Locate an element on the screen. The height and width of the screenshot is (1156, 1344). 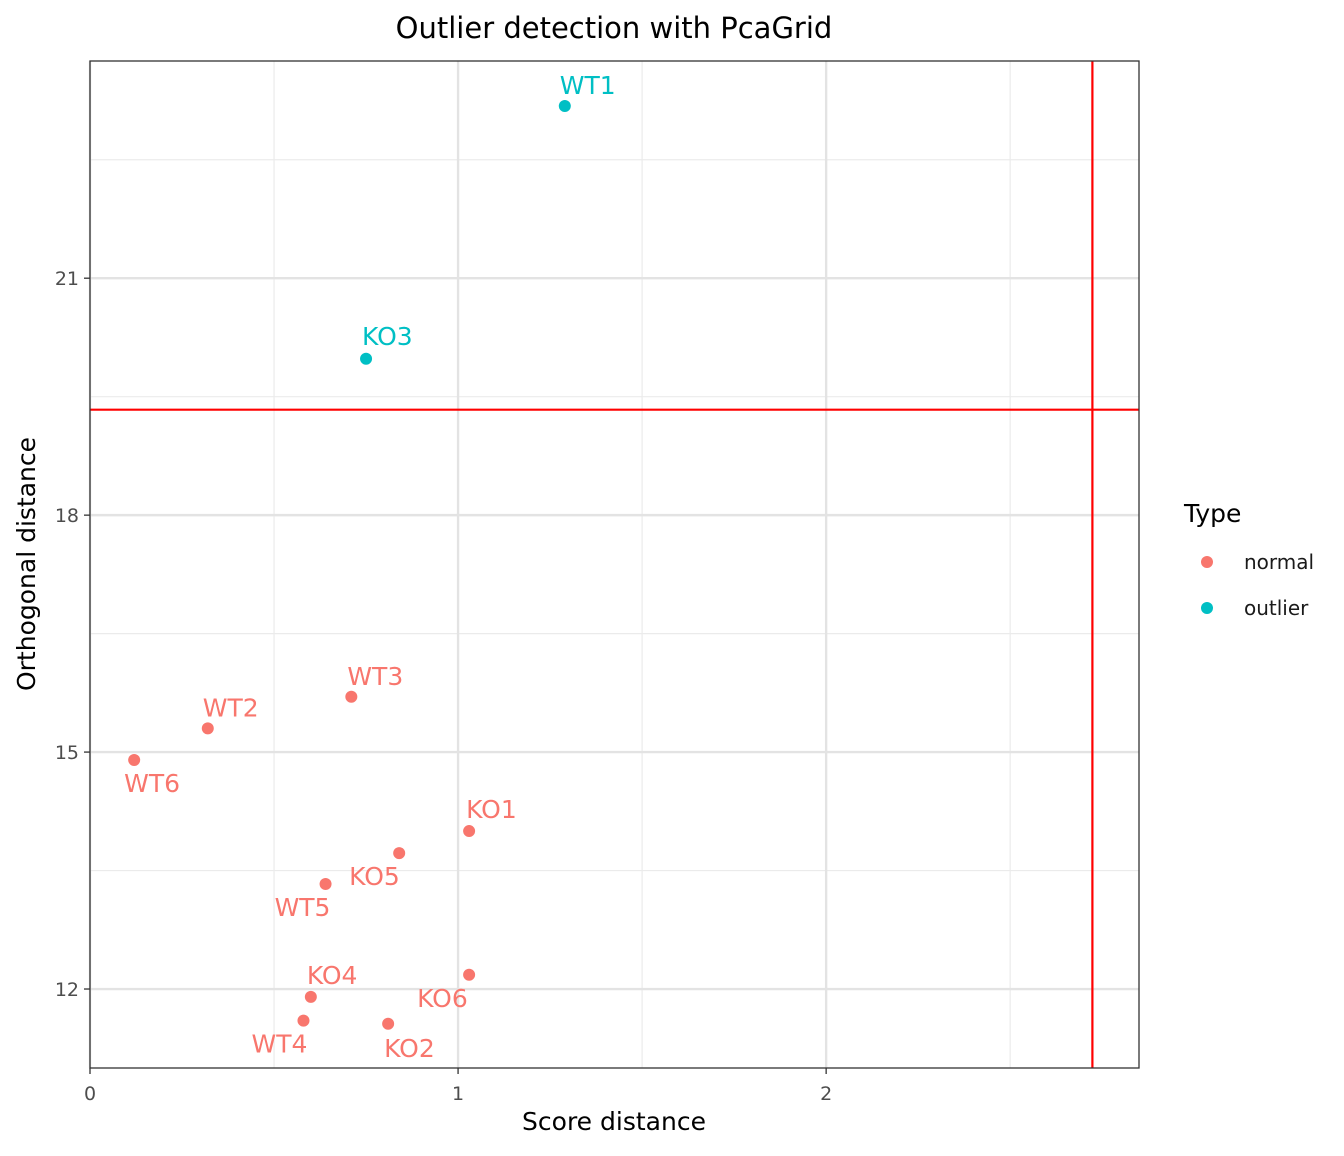
point-label-wt2: WT2 is located at coordinates (231, 707).